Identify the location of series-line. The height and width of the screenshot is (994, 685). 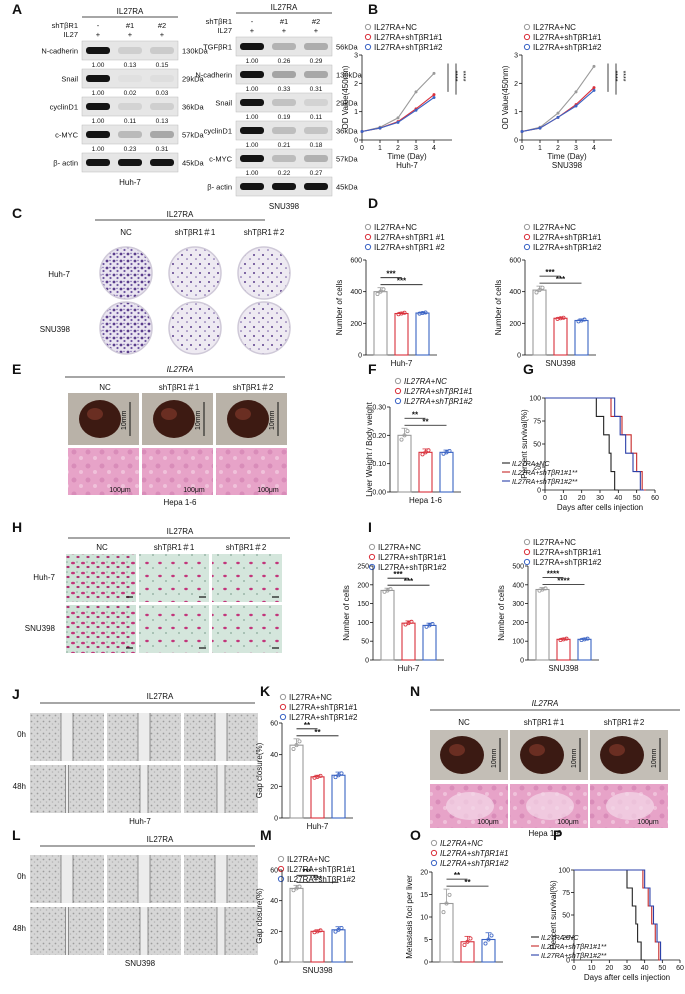
(558, 111).